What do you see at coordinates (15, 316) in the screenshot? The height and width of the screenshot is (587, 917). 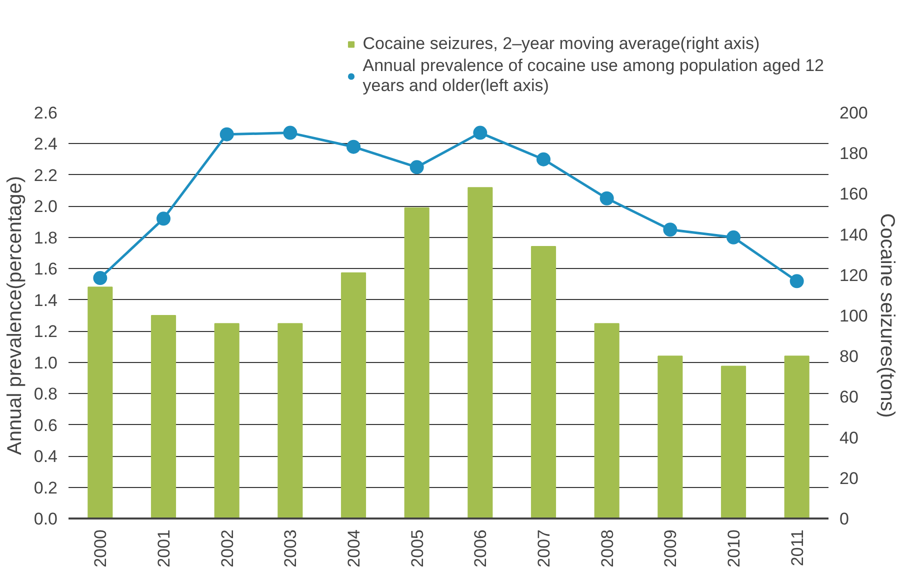 I see `y-axis-title: Annual prevalence(percentage)` at bounding box center [15, 316].